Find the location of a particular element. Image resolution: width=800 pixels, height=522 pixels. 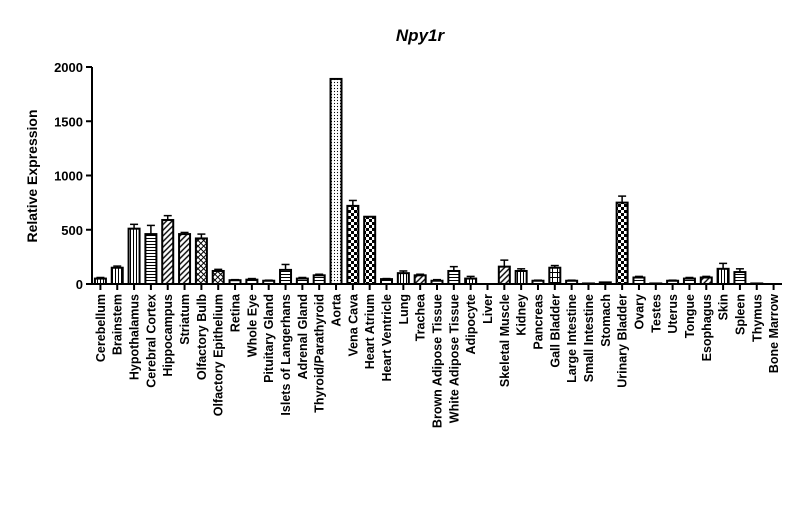

x-tick-label: Thymus is located at coordinates (757, 318).